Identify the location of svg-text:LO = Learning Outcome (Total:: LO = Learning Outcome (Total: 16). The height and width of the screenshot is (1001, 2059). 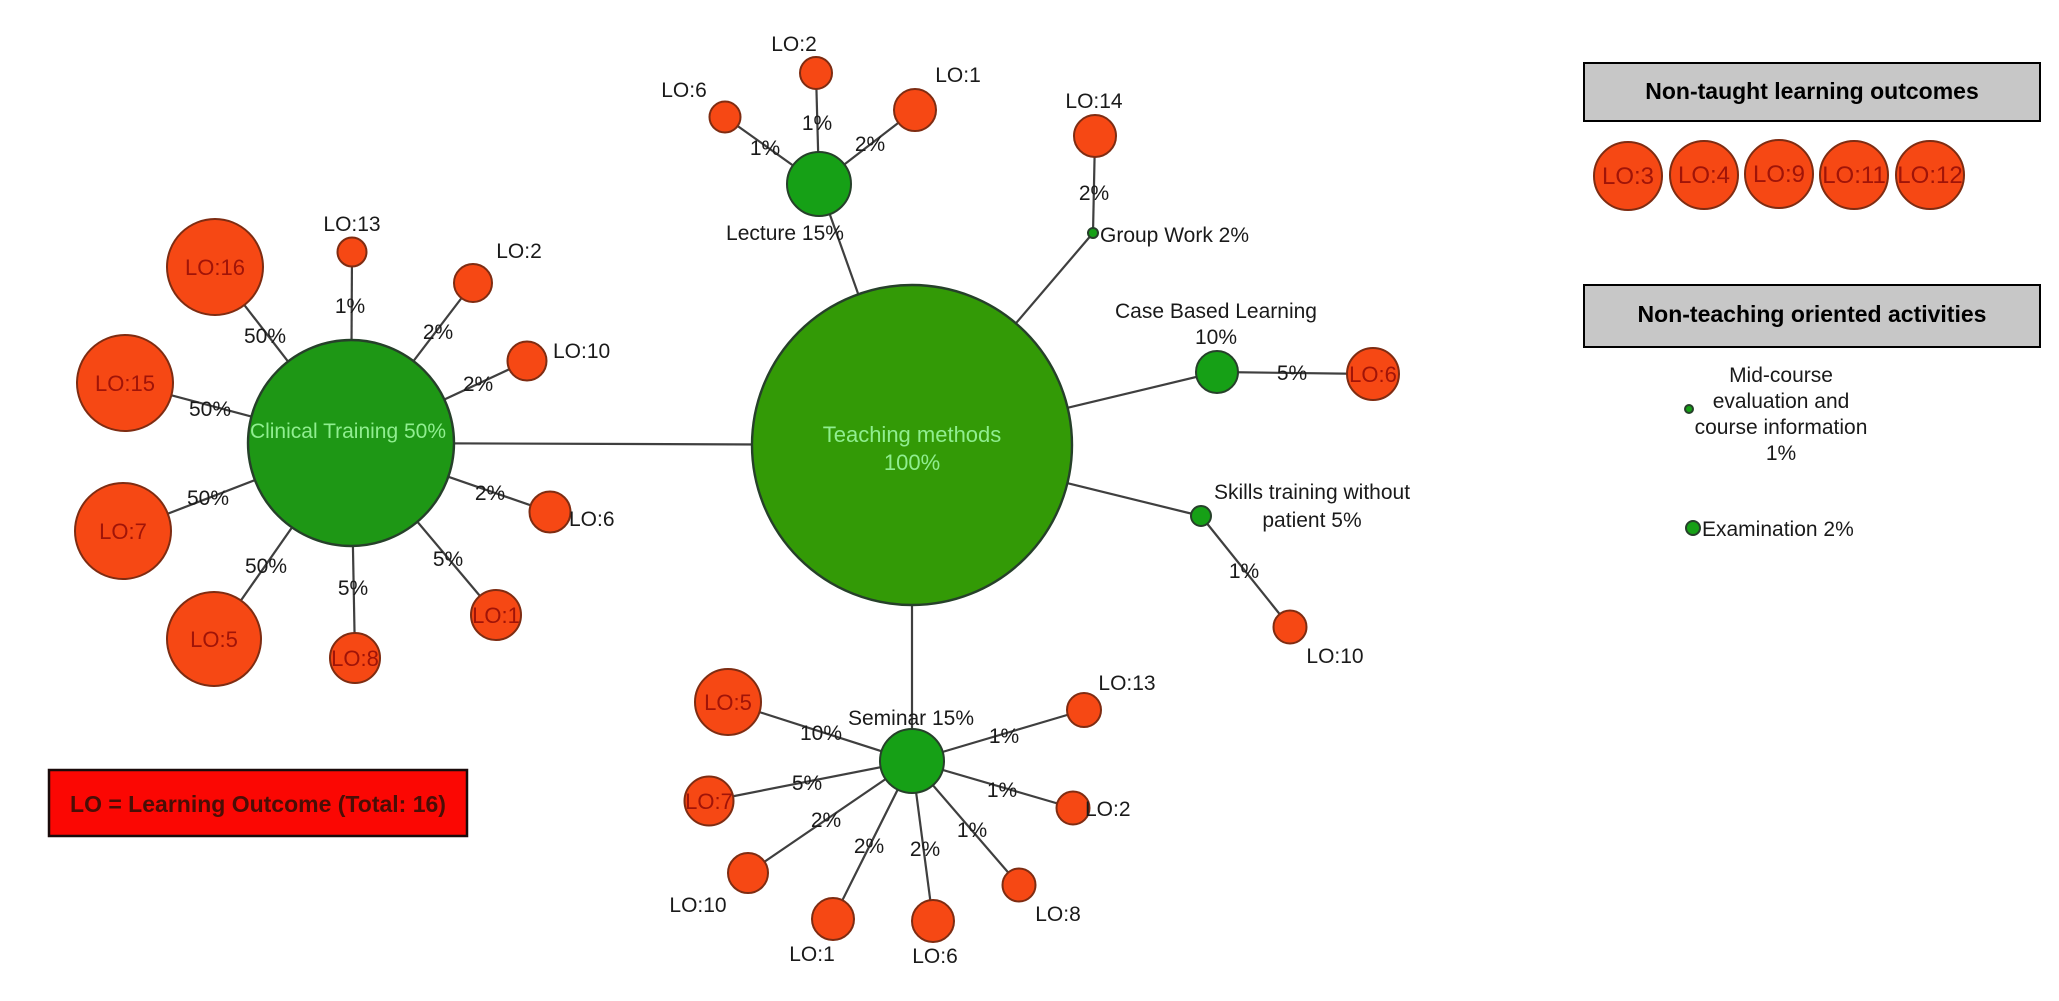
(258, 804).